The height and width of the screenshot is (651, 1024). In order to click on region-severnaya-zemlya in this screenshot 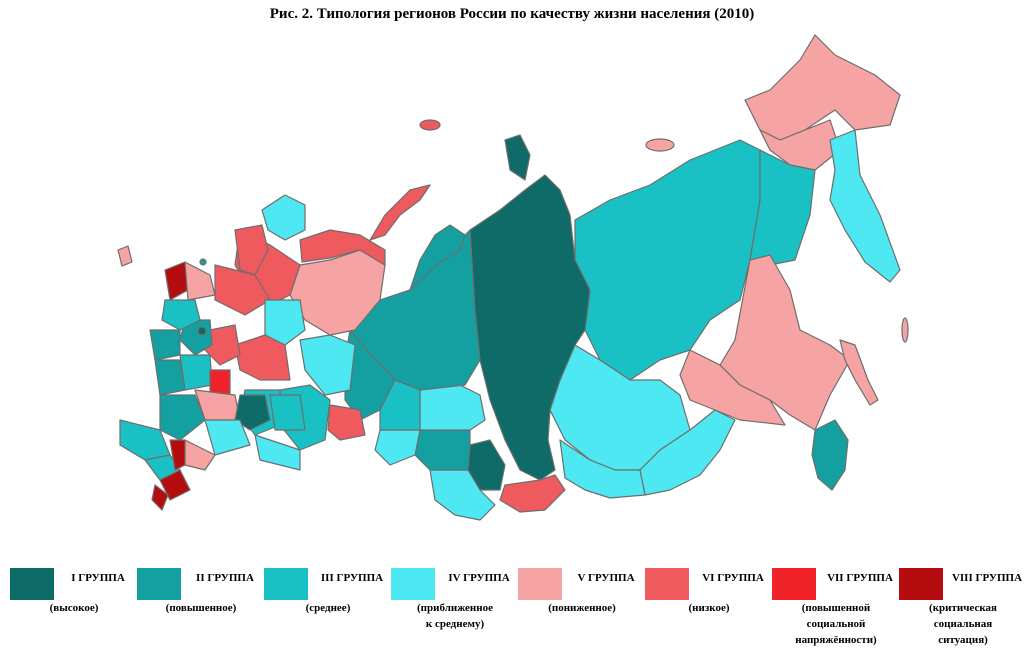, I will do `click(517, 157)`.